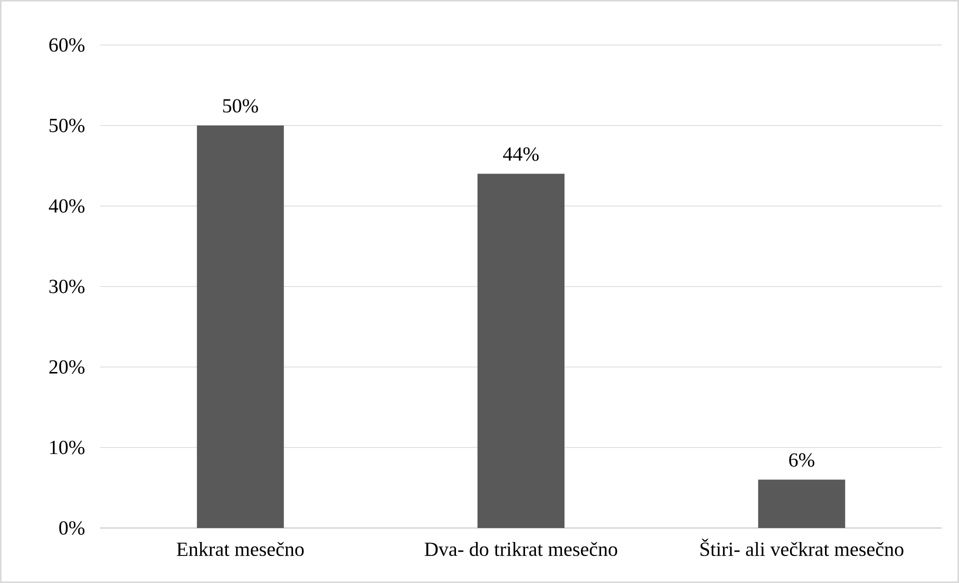 This screenshot has width=959, height=583. What do you see at coordinates (66, 287) in the screenshot?
I see `y-tick-label: 30%` at bounding box center [66, 287].